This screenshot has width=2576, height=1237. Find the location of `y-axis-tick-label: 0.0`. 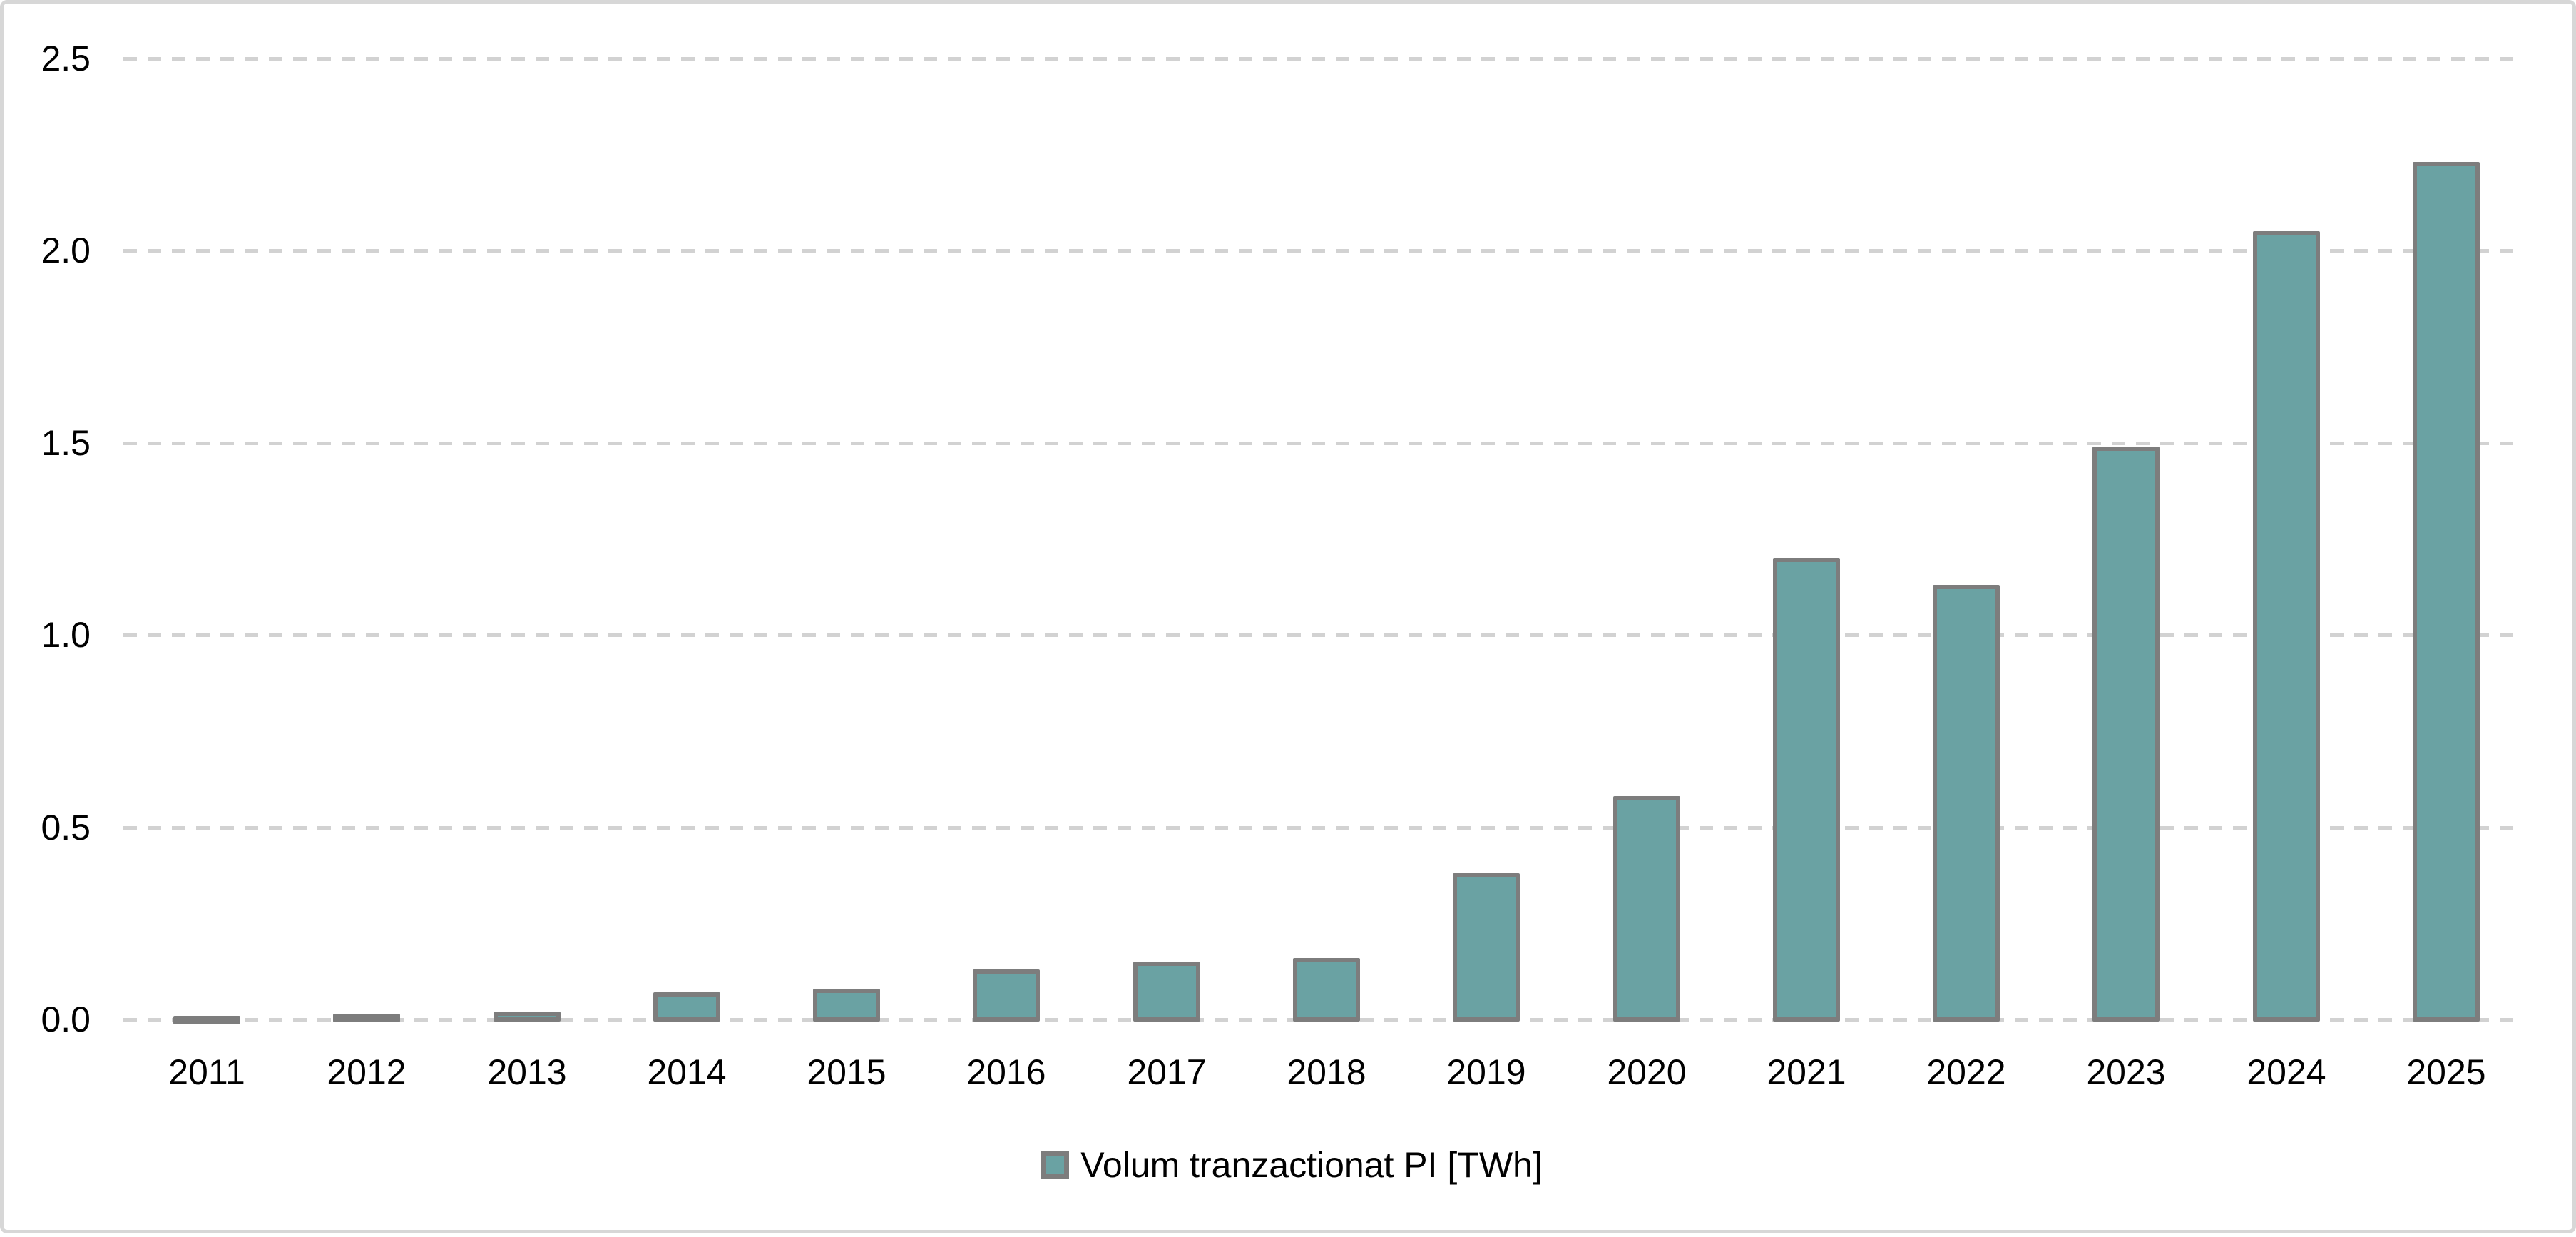

y-axis-tick-label: 0.0 is located at coordinates (66, 1019).